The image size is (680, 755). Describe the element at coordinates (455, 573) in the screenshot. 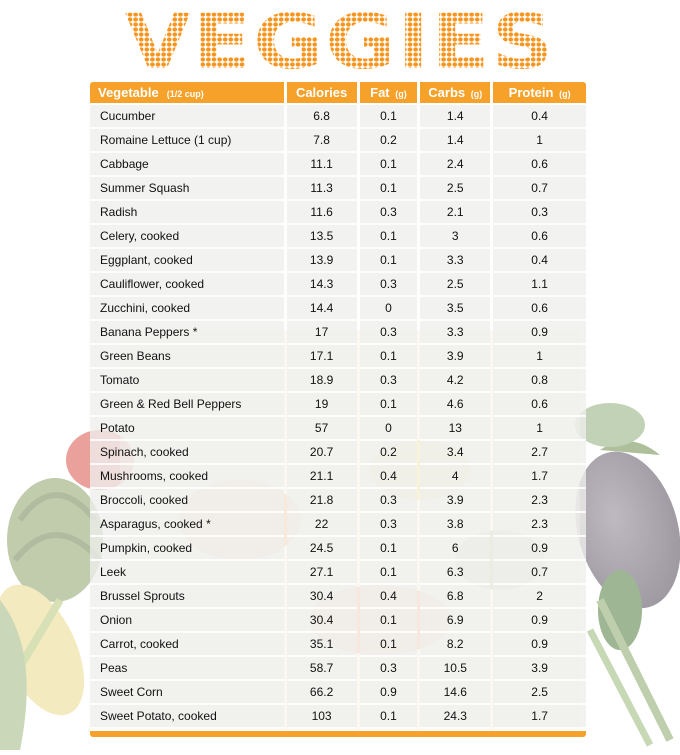

I see `carbs-cell: 6.3` at that location.